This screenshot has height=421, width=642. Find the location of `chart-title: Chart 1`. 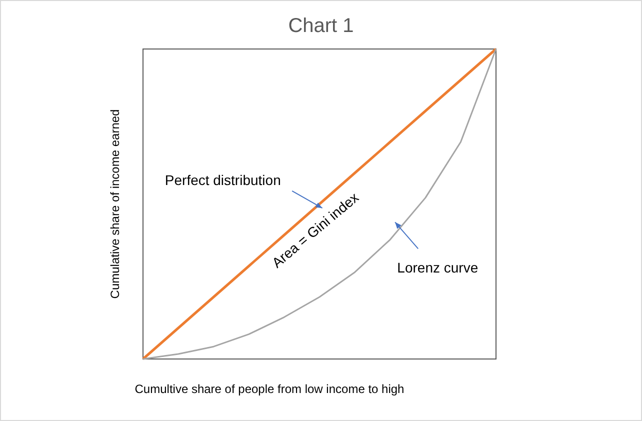

chart-title: Chart 1 is located at coordinates (321, 26).